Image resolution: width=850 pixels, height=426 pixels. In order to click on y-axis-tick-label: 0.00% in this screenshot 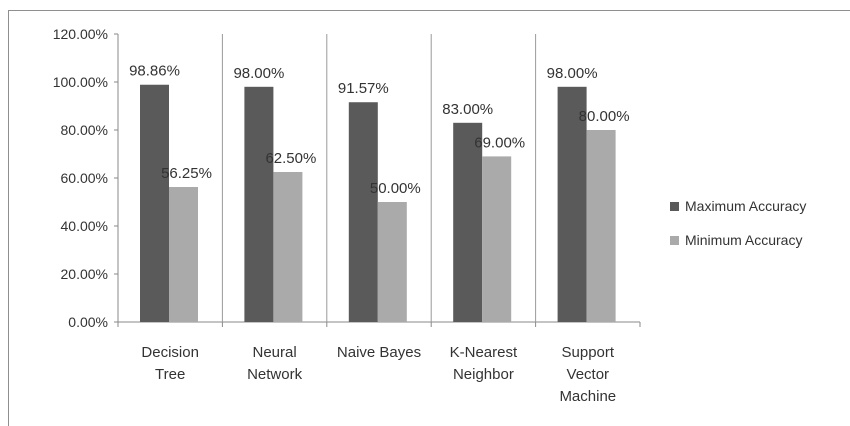, I will do `click(88, 322)`.